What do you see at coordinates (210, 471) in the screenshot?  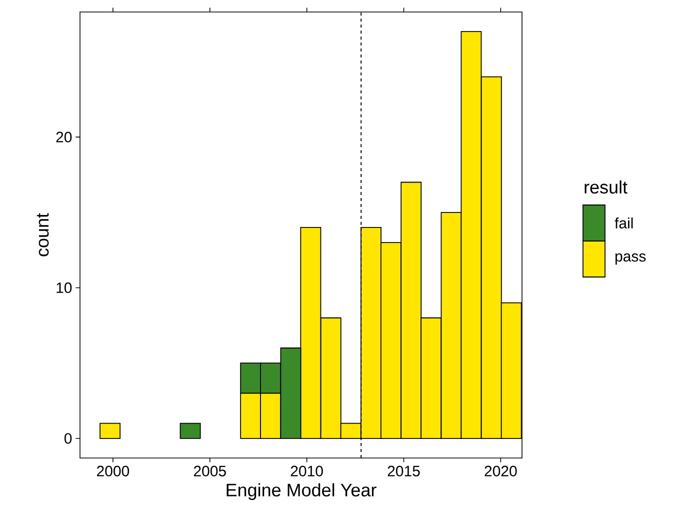 I see `x-tick-label: 2005` at bounding box center [210, 471].